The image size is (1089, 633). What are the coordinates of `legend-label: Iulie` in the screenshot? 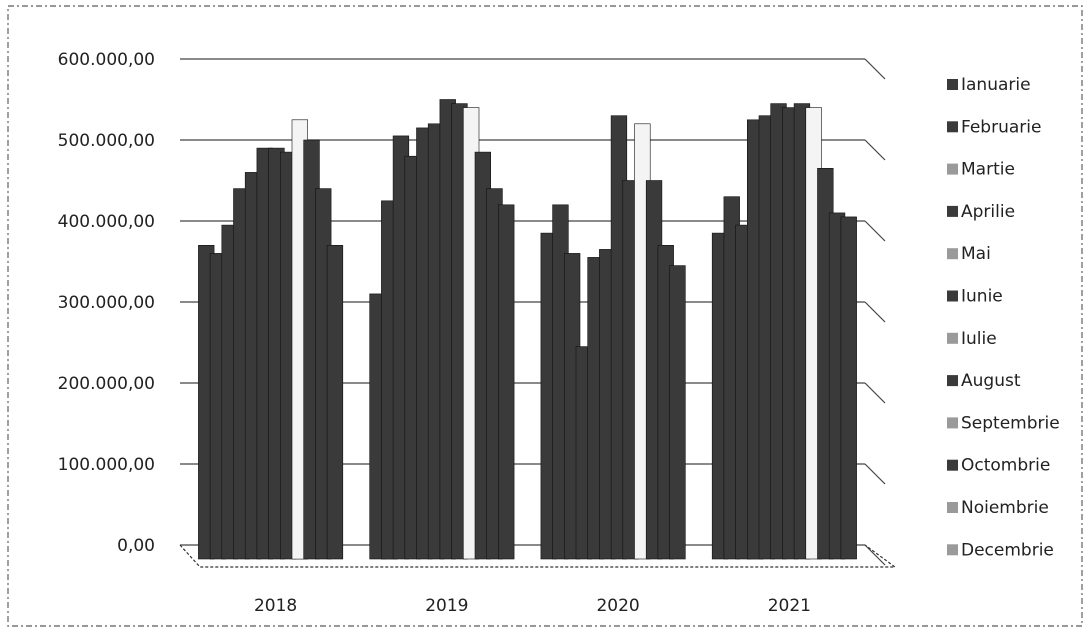 It's located at (979, 339).